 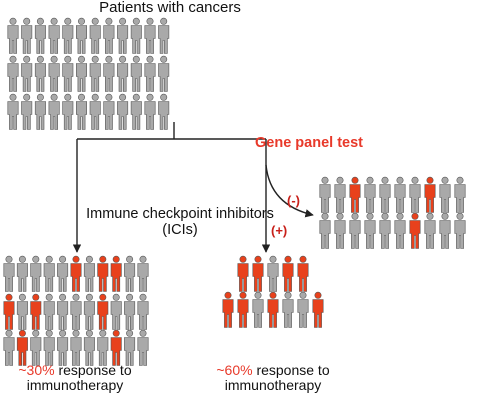 What do you see at coordinates (279, 230) in the screenshot?
I see `positive-sign-label: (+)` at bounding box center [279, 230].